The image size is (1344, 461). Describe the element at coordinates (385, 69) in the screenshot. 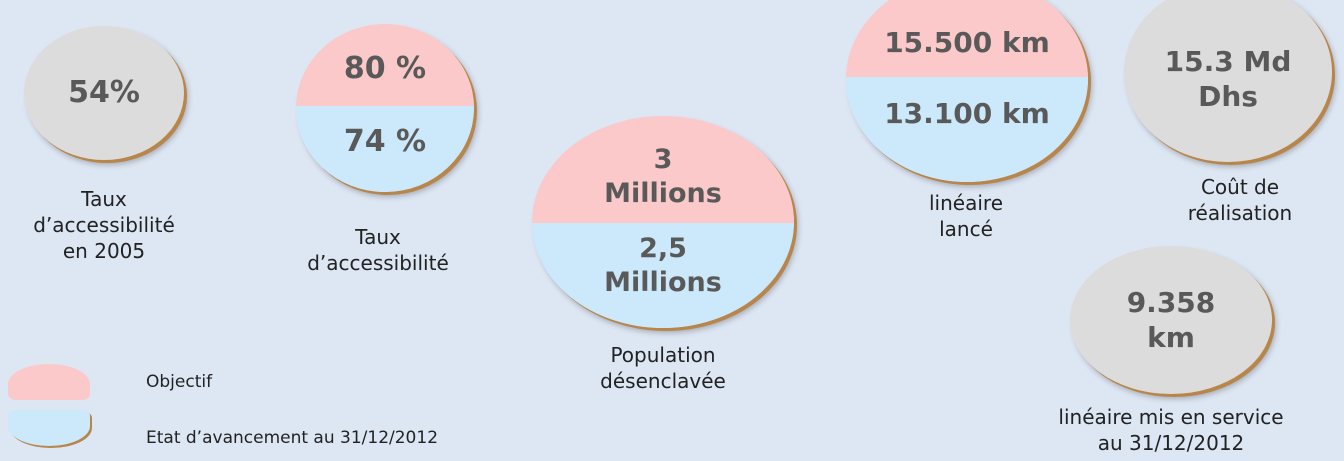

I see `accessibility-objective-value: 80 %` at that location.